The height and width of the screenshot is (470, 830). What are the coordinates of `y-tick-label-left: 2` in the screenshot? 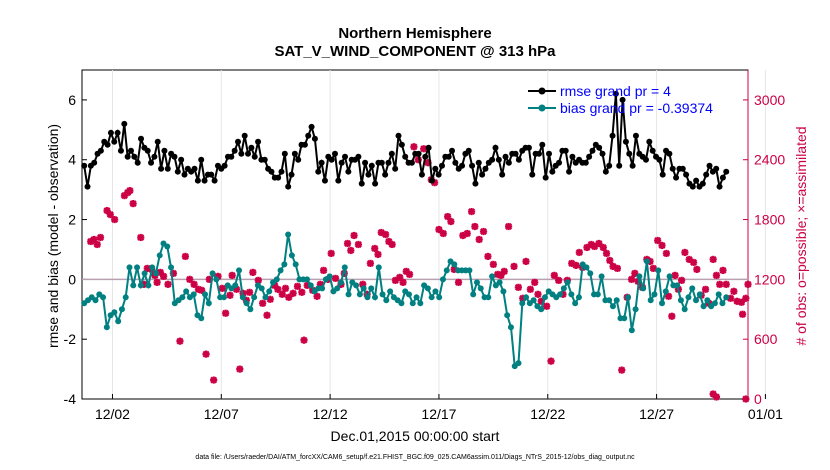 It's located at (72, 220).